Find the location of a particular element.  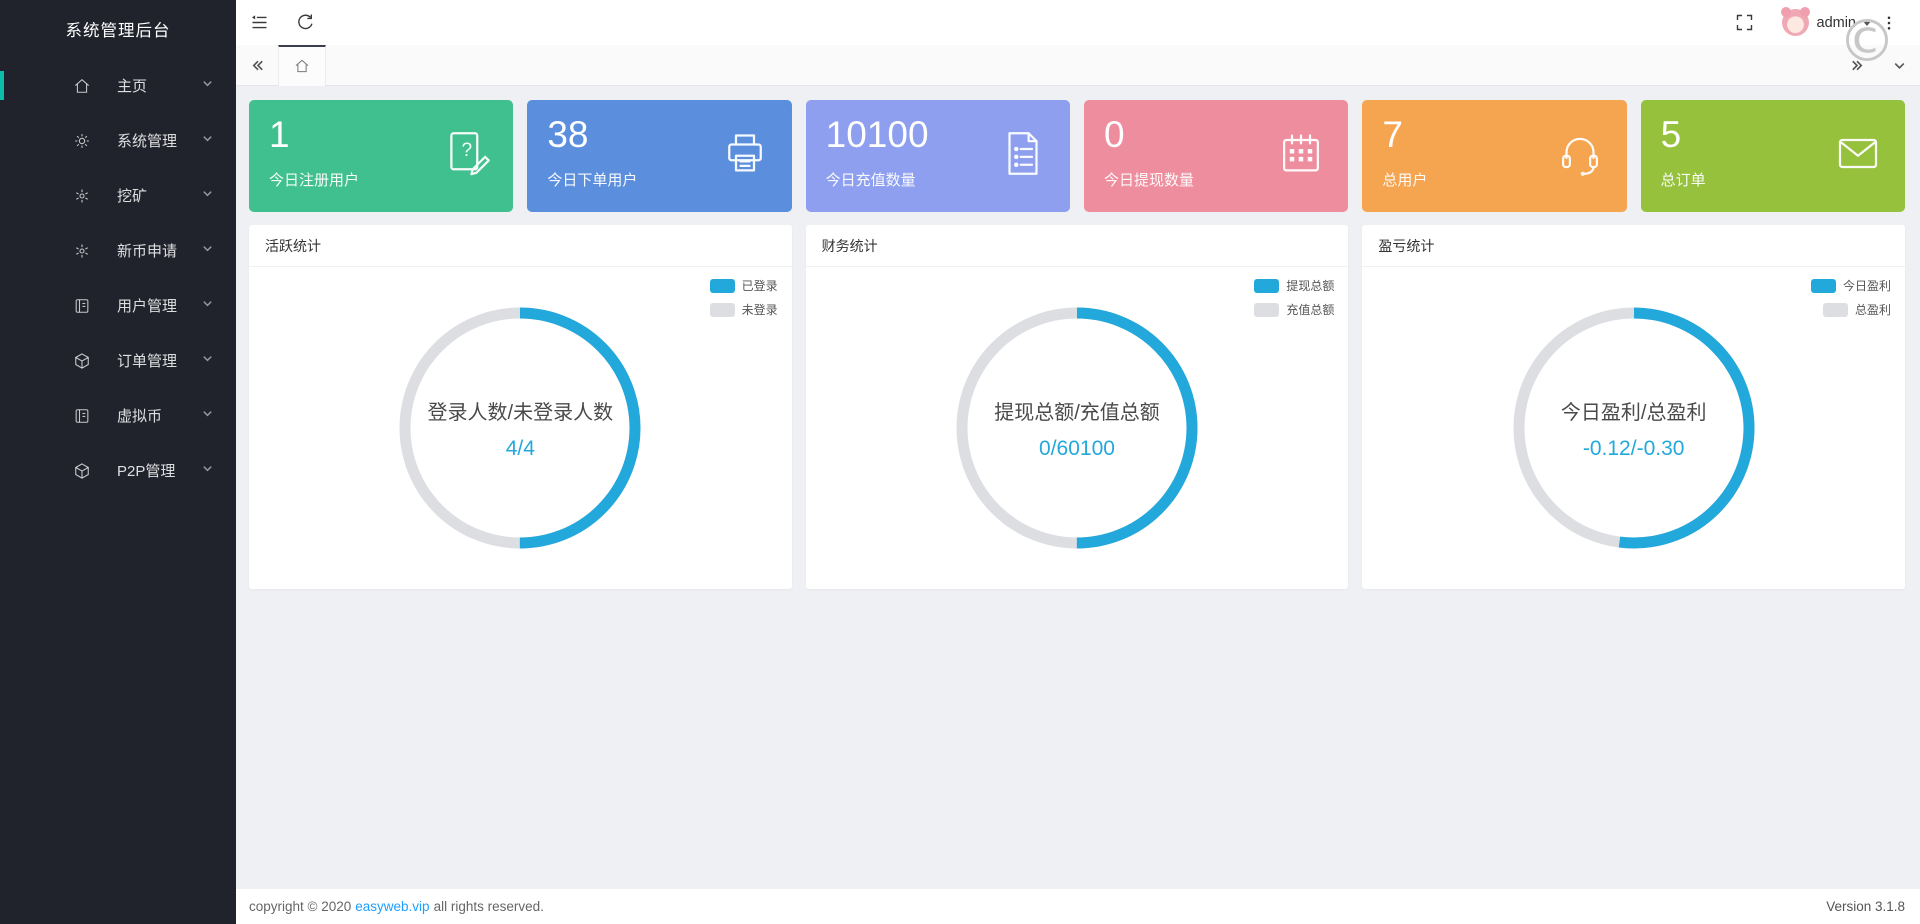

header-right: admin is located at coordinates (1821, 22).